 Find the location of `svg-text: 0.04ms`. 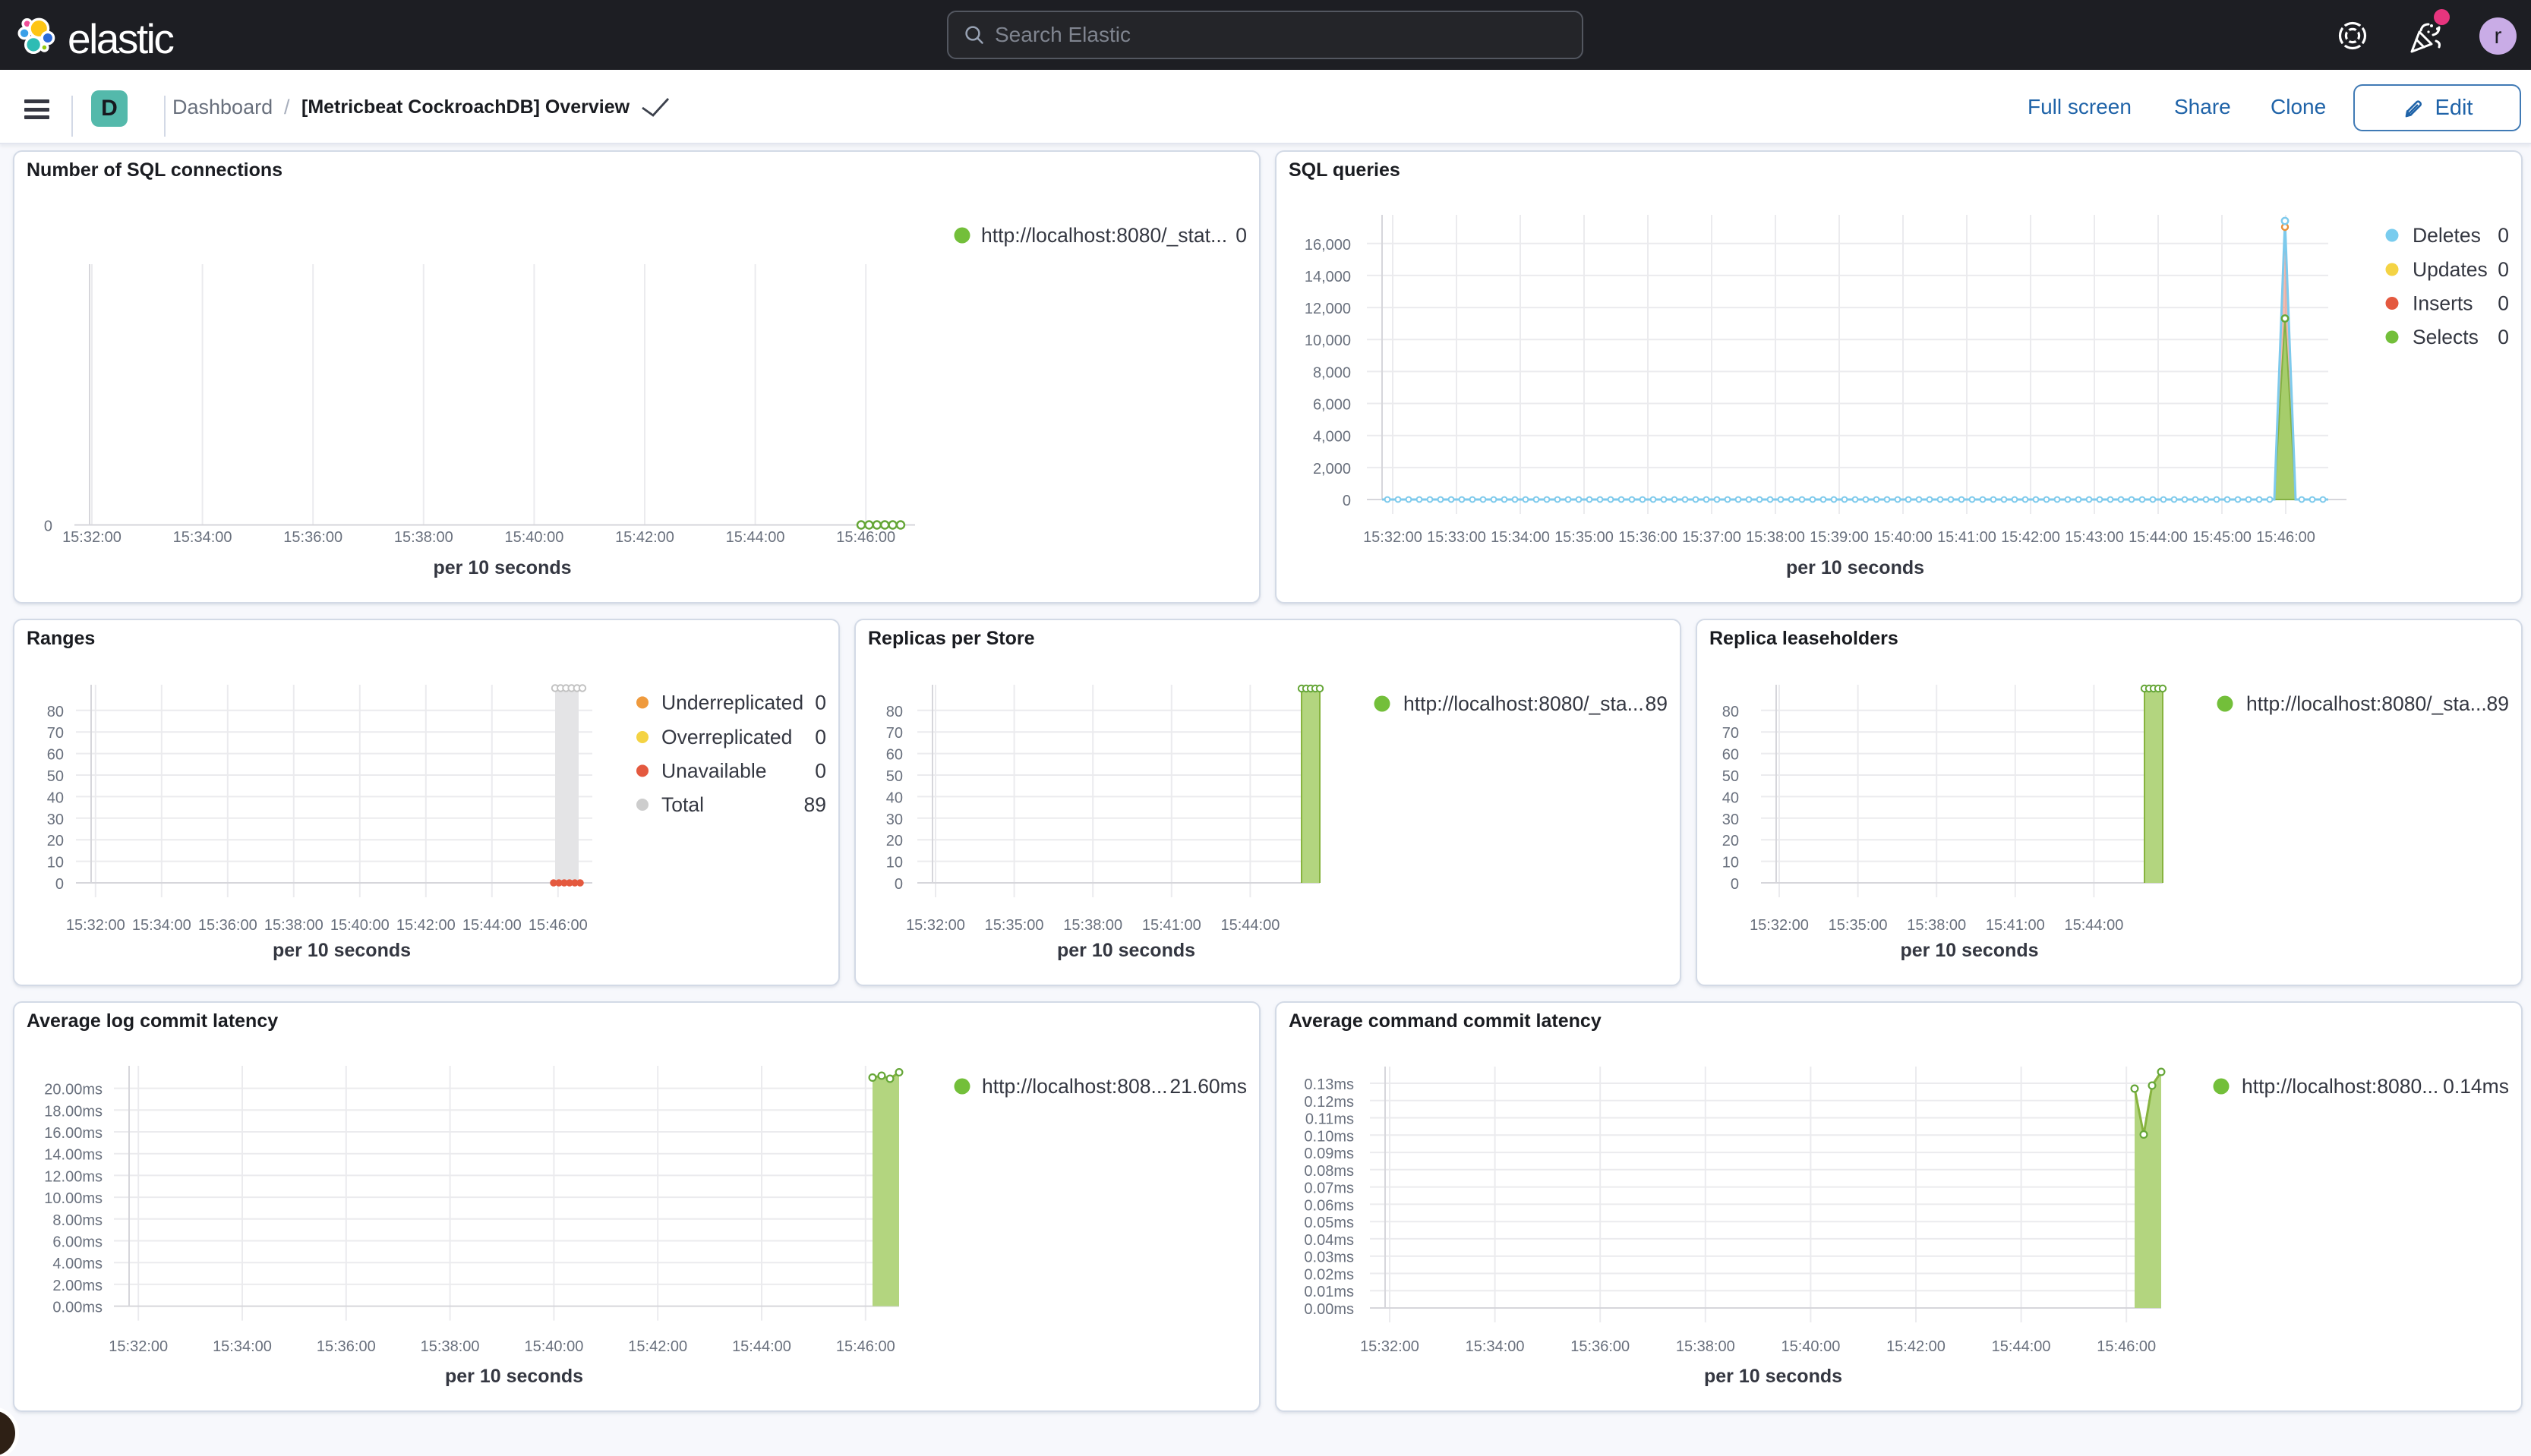

svg-text: 0.04ms is located at coordinates (1329, 1240).